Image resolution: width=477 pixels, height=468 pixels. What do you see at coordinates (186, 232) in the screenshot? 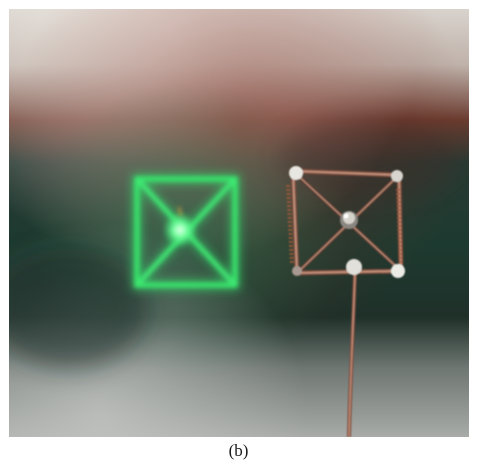
I see `hologram-pyramid` at bounding box center [186, 232].